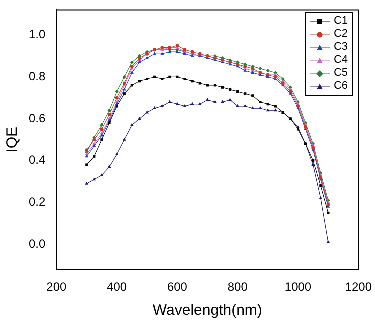 The height and width of the screenshot is (324, 375). What do you see at coordinates (37, 201) in the screenshot?
I see `y-tick-label: 0.2` at bounding box center [37, 201].